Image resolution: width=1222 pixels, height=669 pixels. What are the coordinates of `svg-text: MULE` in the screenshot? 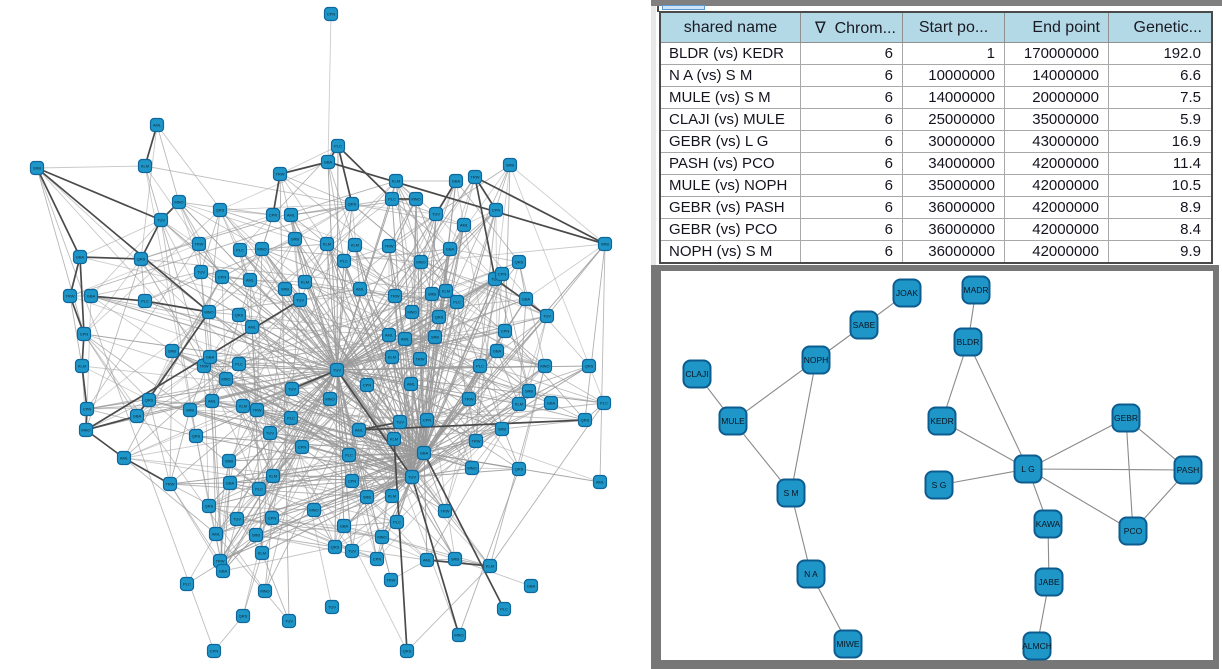 It's located at (733, 421).